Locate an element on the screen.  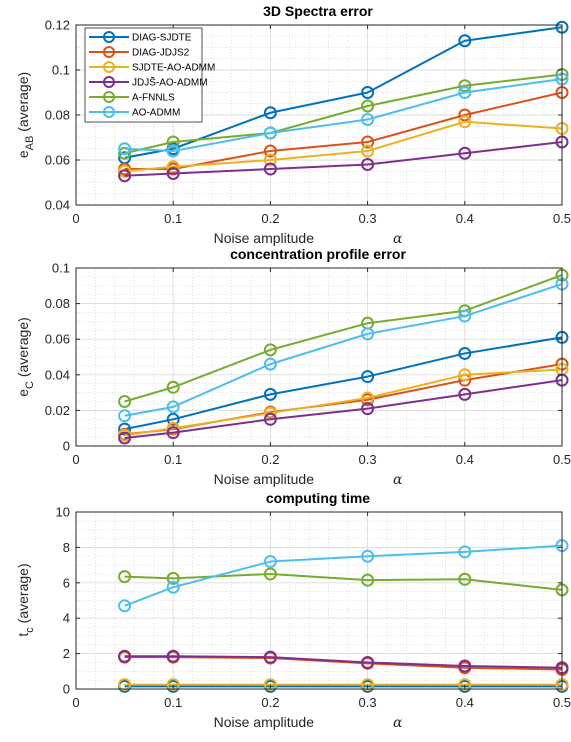
y-axis-label: eC (average) is located at coordinates (25, 357).